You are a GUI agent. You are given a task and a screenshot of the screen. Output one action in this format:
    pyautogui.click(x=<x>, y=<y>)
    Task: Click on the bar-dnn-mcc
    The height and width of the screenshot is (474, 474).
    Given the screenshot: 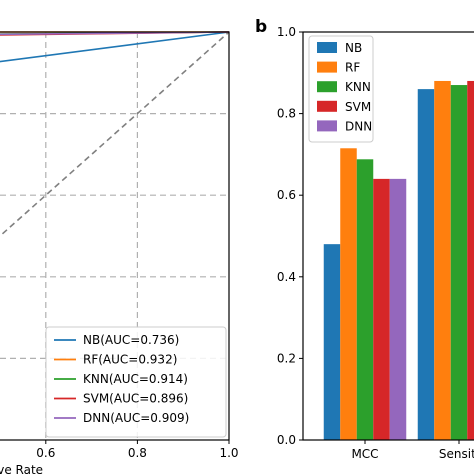 What is the action you would take?
    pyautogui.click(x=398, y=309)
    